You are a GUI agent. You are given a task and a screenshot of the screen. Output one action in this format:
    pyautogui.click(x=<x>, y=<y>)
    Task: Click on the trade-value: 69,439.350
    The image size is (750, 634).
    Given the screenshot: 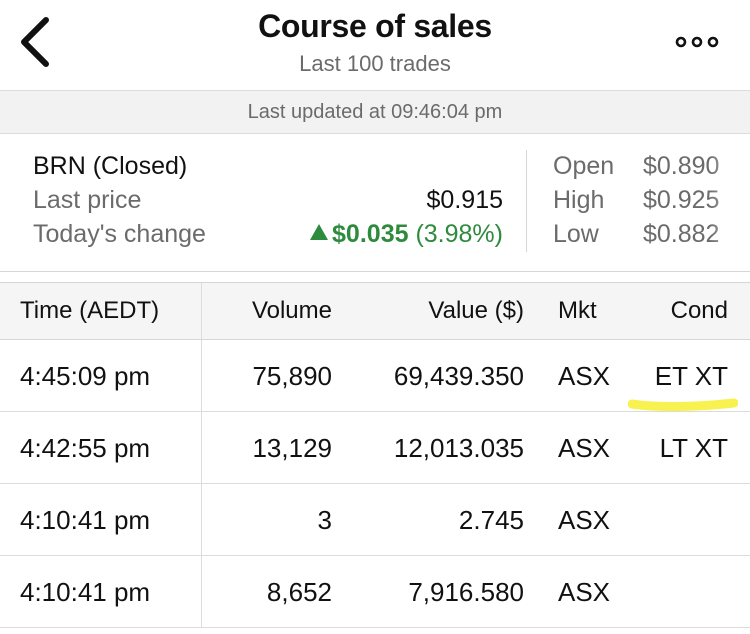 What is the action you would take?
    pyautogui.click(x=458, y=376)
    